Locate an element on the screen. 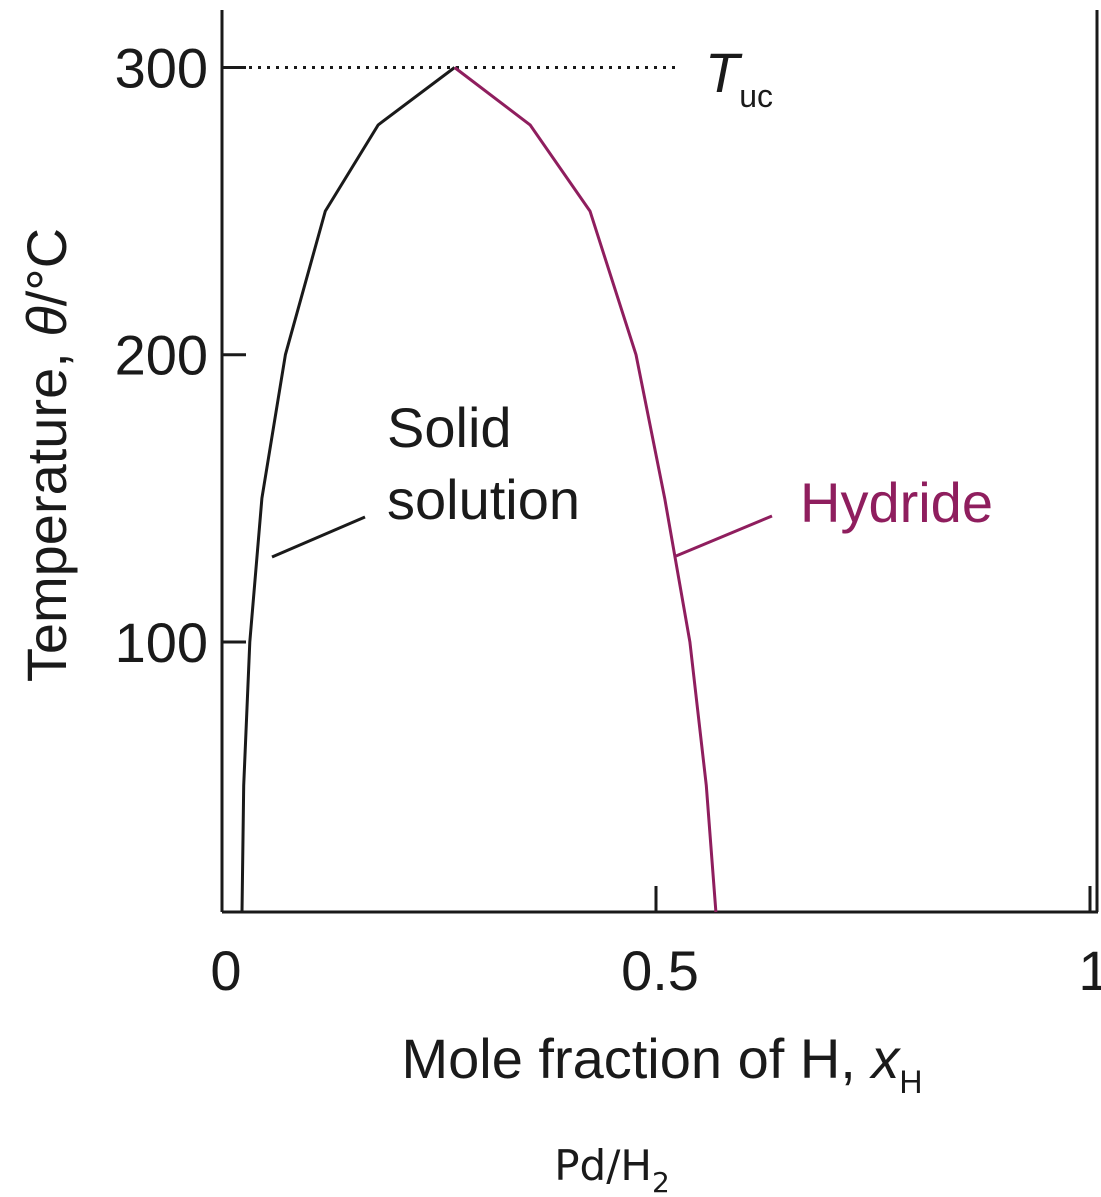 This screenshot has width=1101, height=1197. y-axis-label: Temperature, θ/°C is located at coordinates (46, 455).